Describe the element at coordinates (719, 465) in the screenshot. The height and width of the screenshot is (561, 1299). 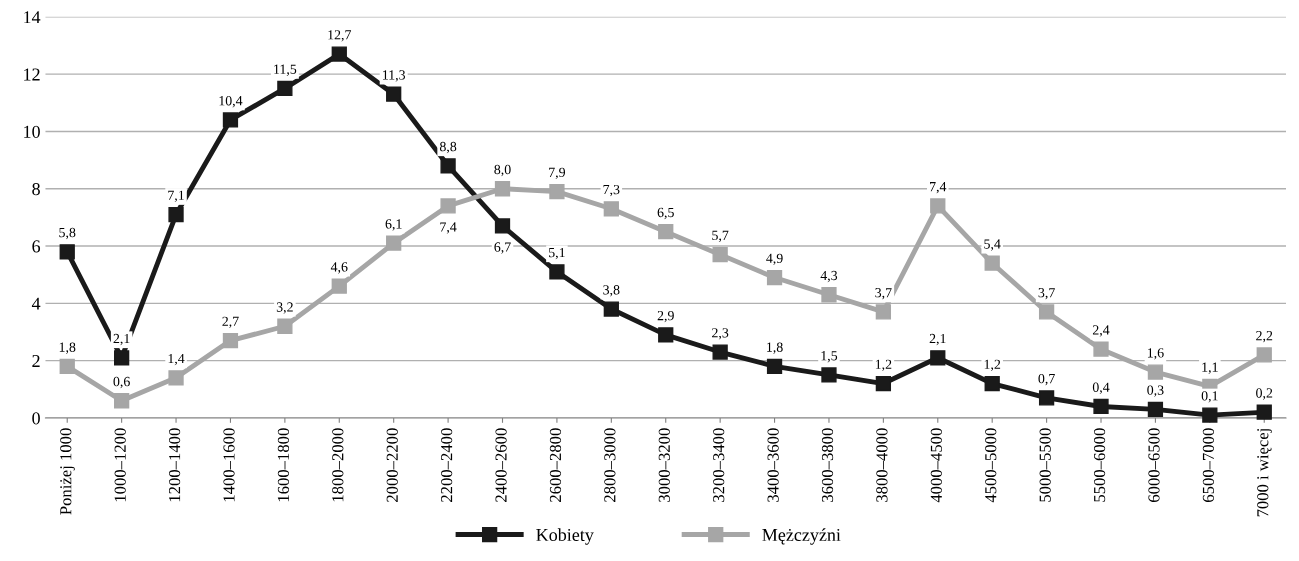
I see `x-tick-label: 3200–3400` at that location.